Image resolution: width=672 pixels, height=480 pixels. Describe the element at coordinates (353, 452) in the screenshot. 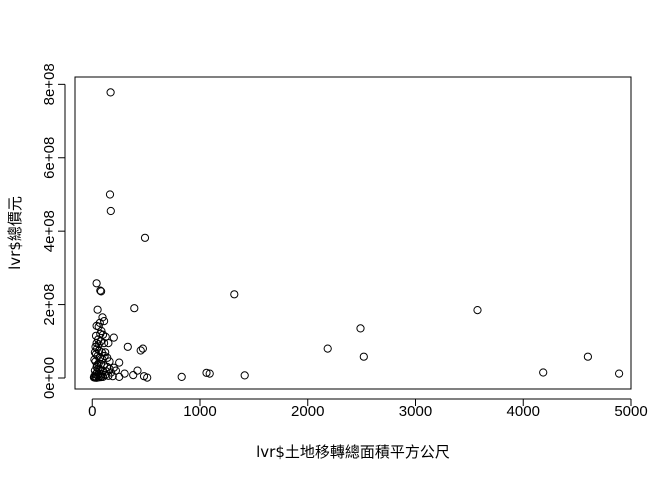

I see `x-axis-label: lvr$土地移轉總面積平方公尺` at that location.